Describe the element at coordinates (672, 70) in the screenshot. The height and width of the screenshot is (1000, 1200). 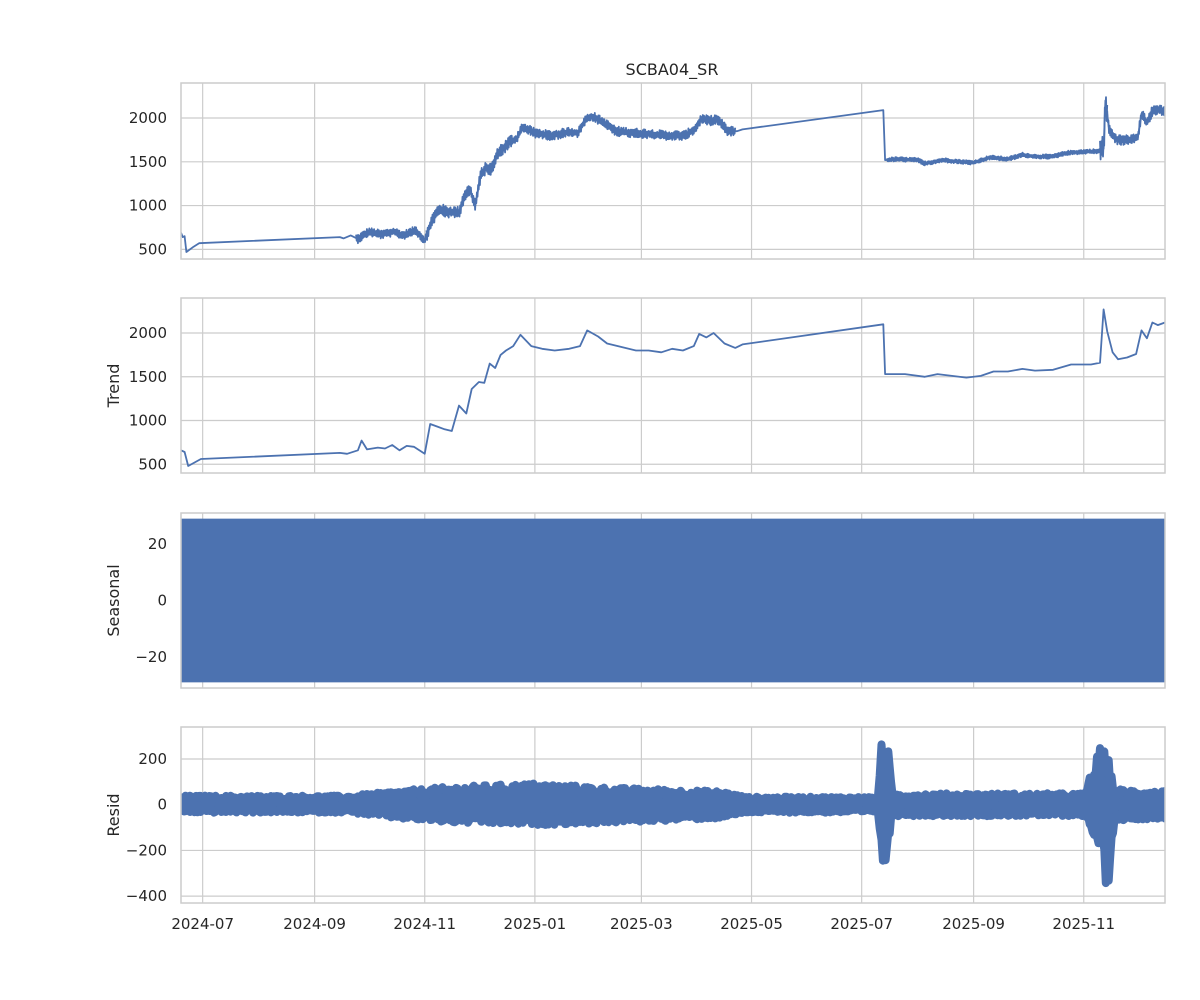
I see `chart-title: SCBA04_SR` at that location.